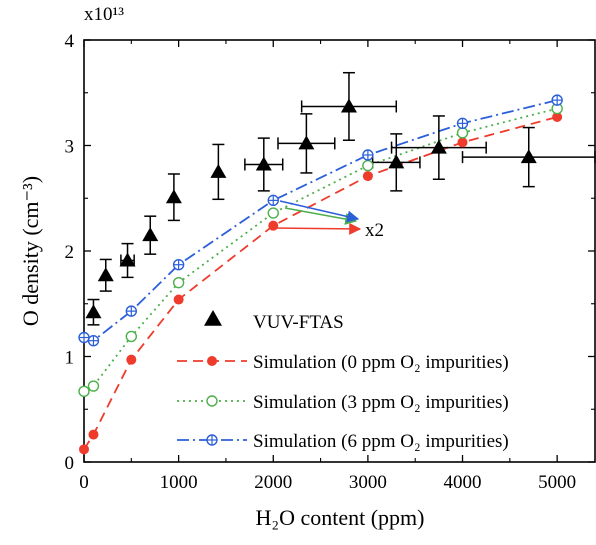 The width and height of the screenshot is (596, 545). Describe the element at coordinates (70, 252) in the screenshot. I see `y-tick-label: 2` at that location.